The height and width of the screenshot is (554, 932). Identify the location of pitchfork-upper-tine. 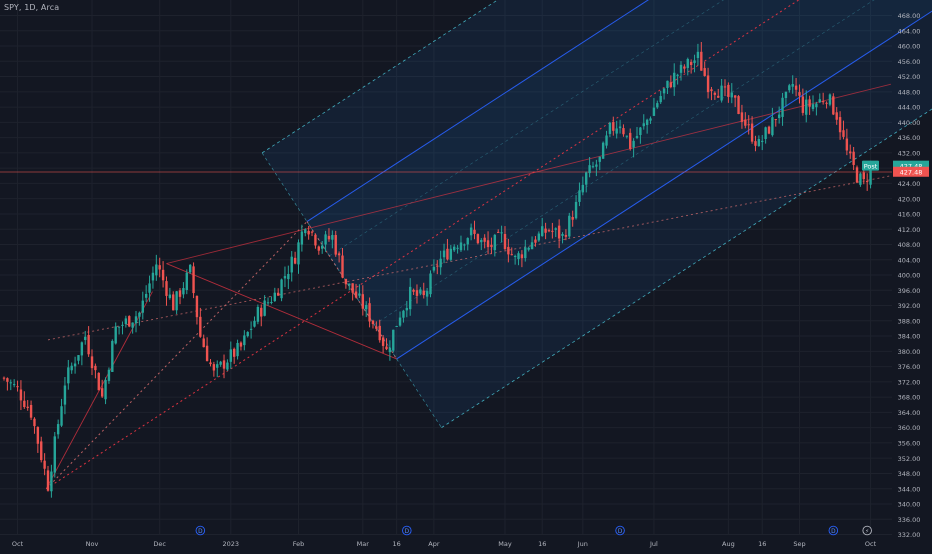
(477, 111).